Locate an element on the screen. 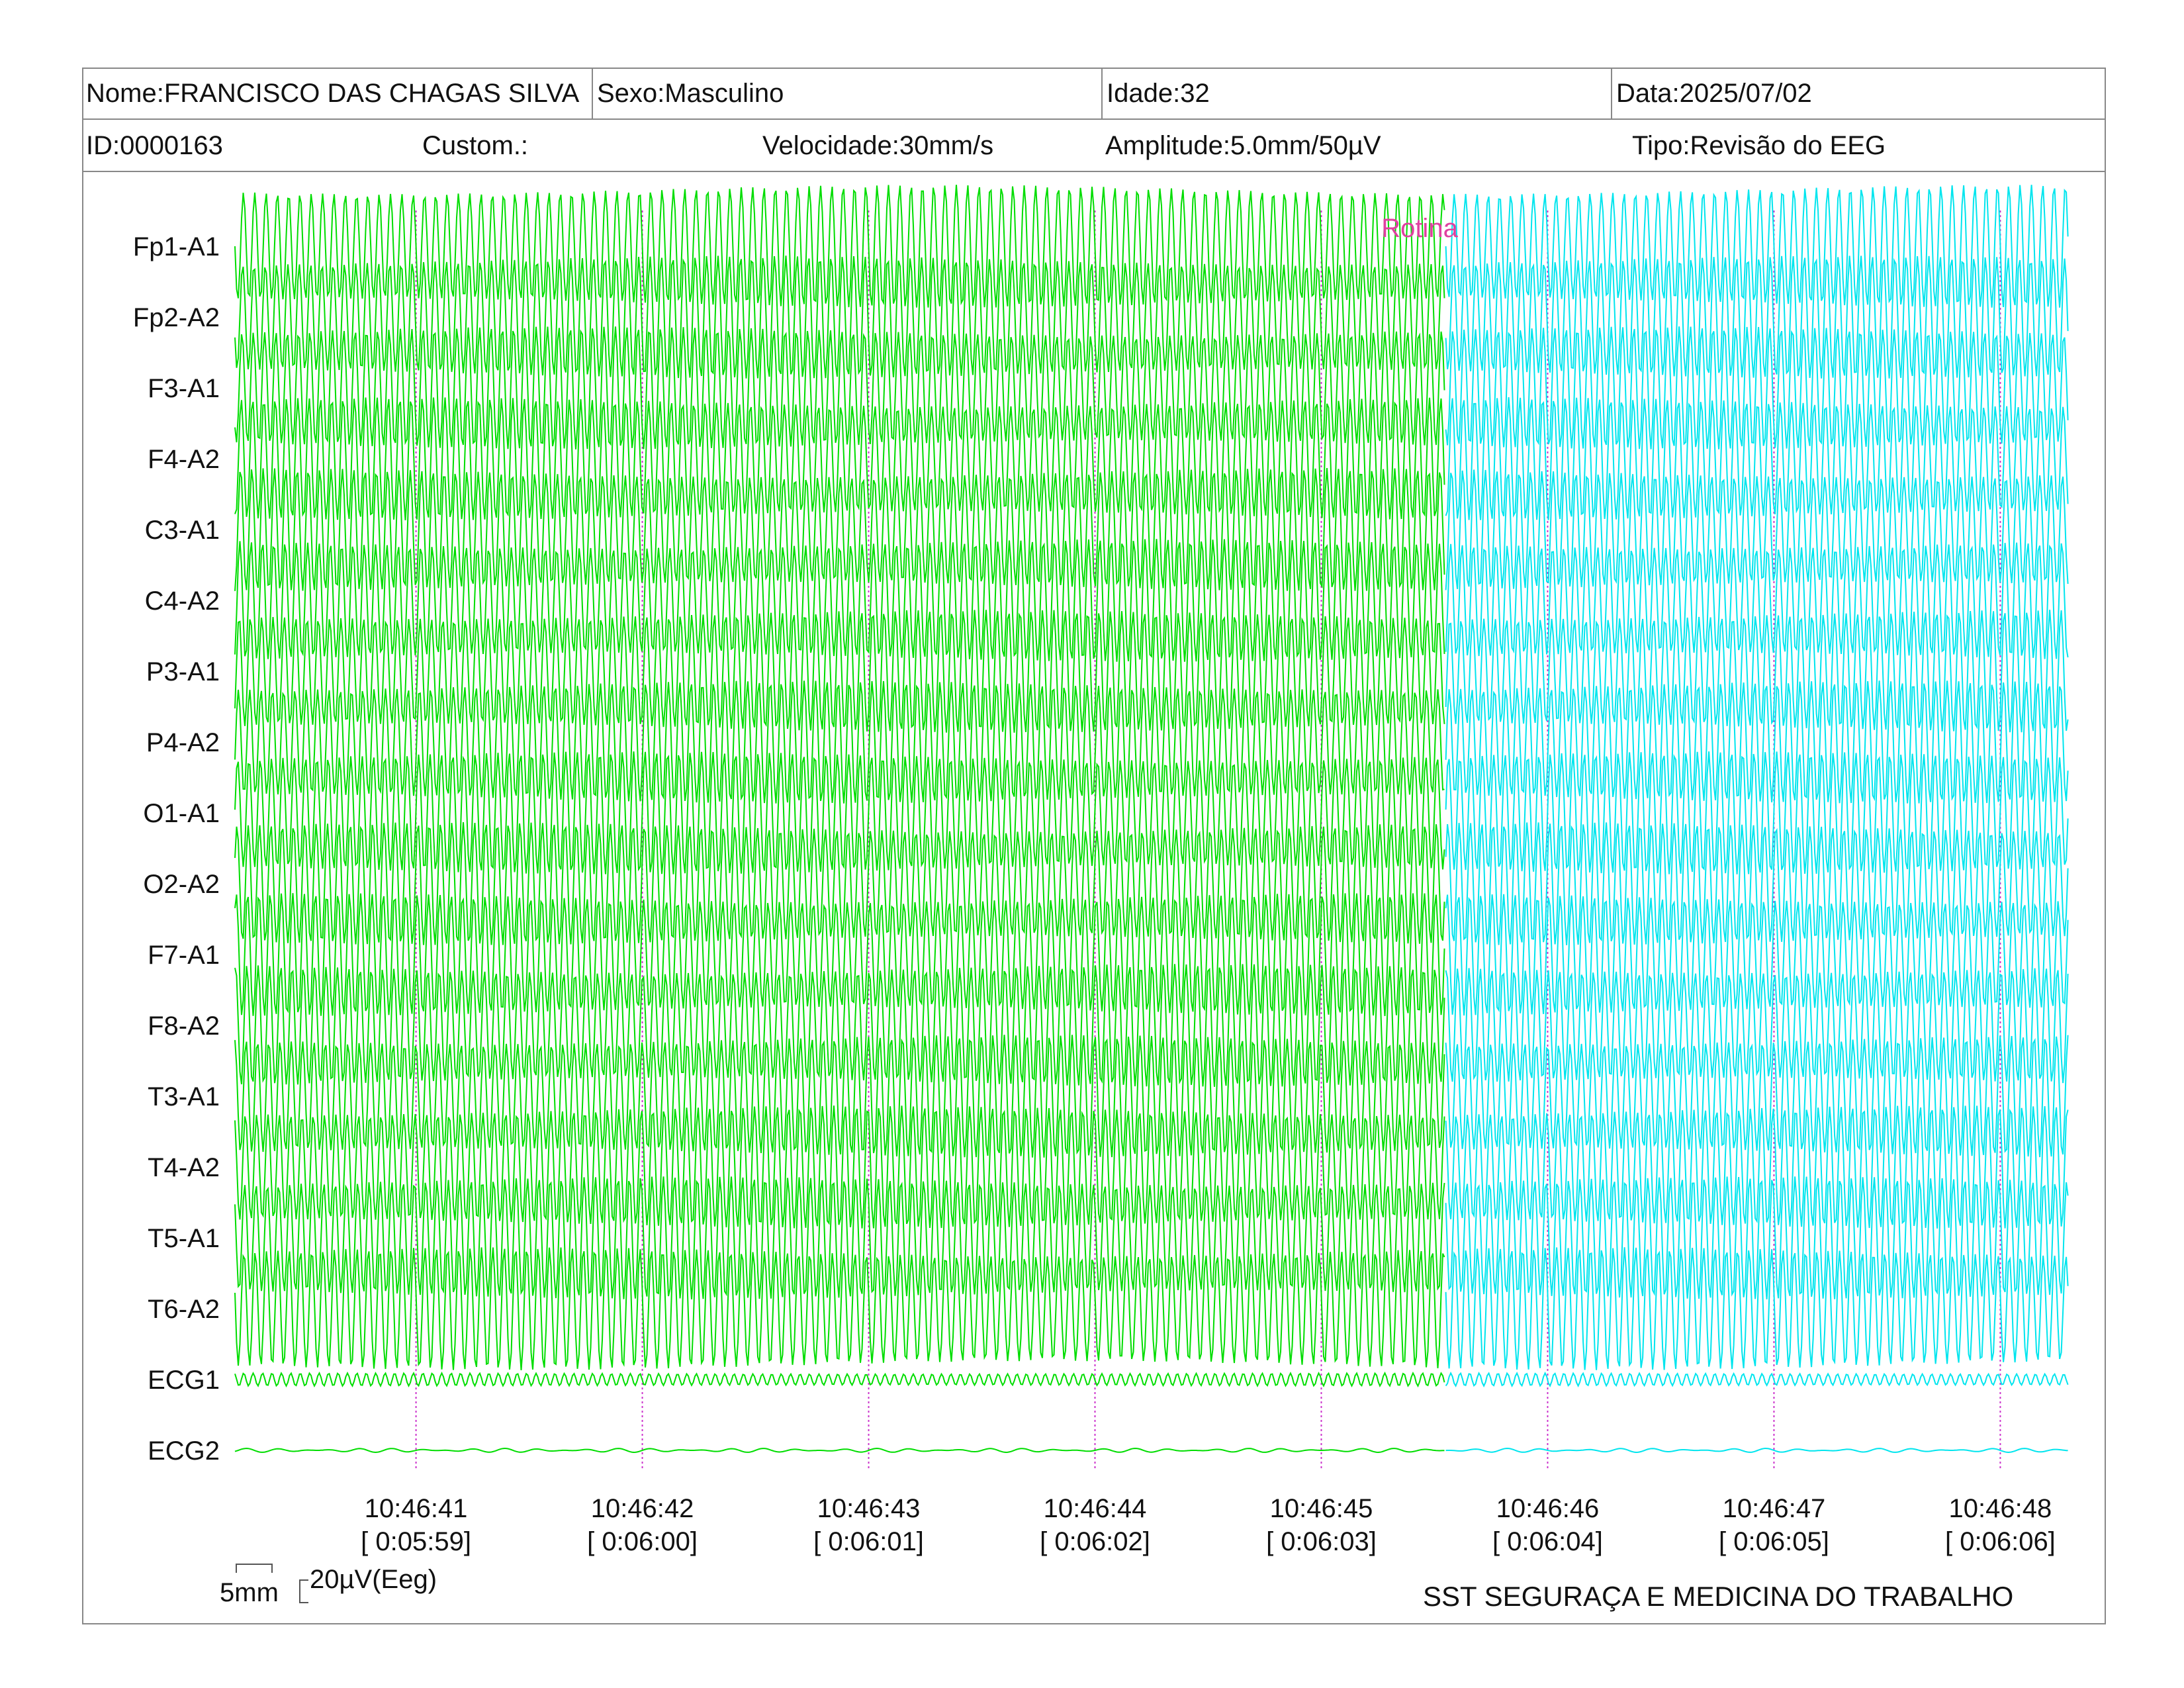  patient-name: Nome:FRANCISCO DAS CHAGAS SILVA is located at coordinates (333, 93).